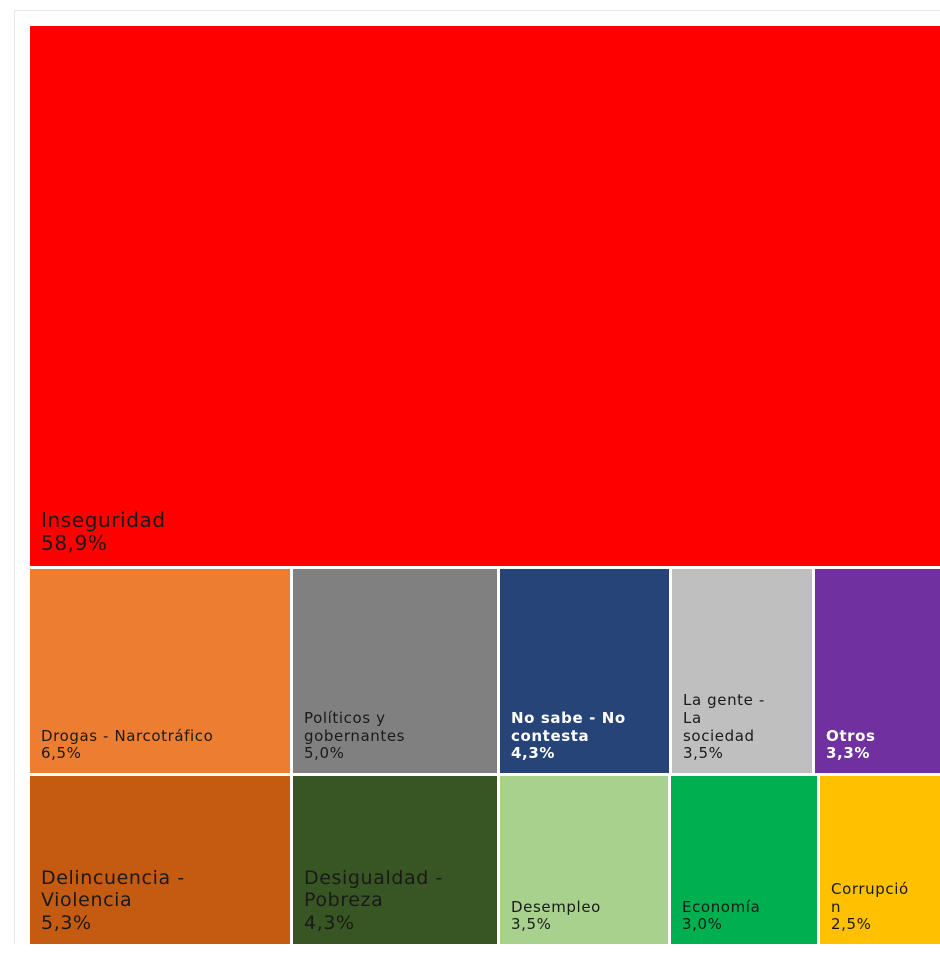 This screenshot has width=940, height=955. What do you see at coordinates (395, 860) in the screenshot?
I see `treemap-tile: Desigualdad - Pobreza 4,3%` at bounding box center [395, 860].